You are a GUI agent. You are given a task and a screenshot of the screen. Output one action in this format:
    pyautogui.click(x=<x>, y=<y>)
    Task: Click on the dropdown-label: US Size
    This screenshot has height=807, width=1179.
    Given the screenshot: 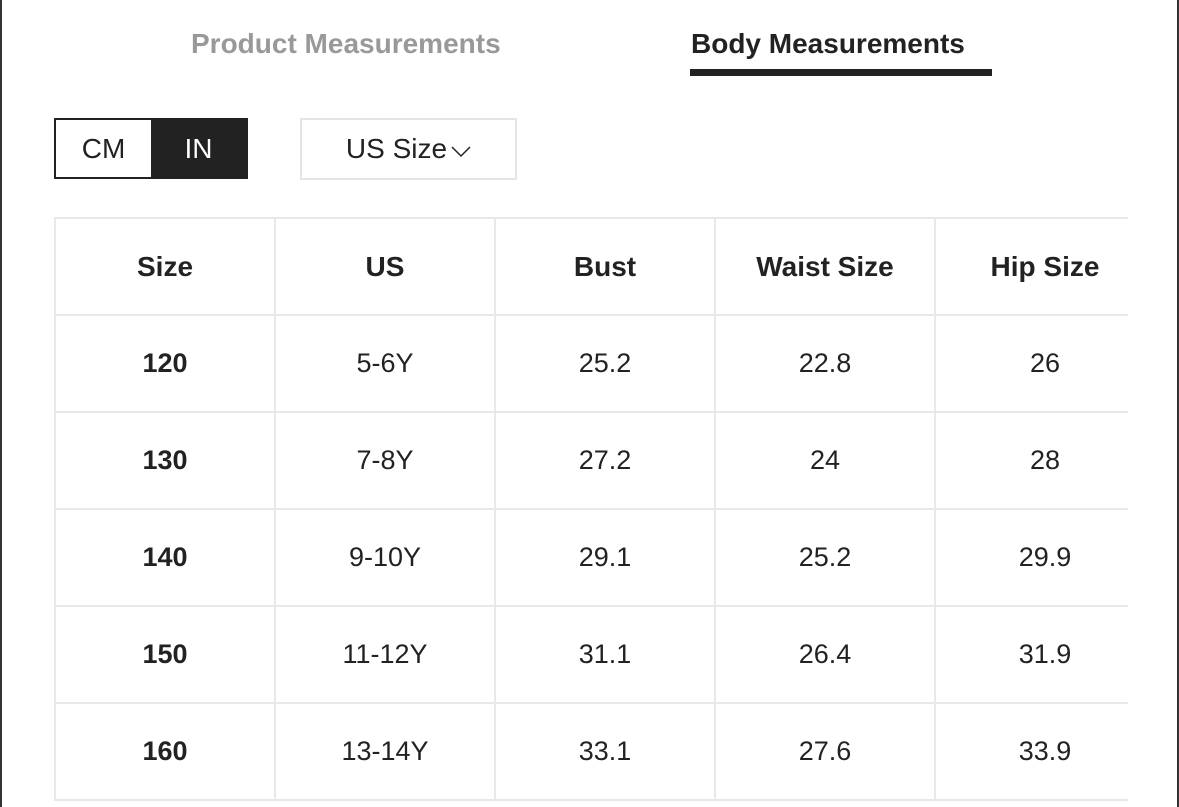 What is the action you would take?
    pyautogui.click(x=396, y=148)
    